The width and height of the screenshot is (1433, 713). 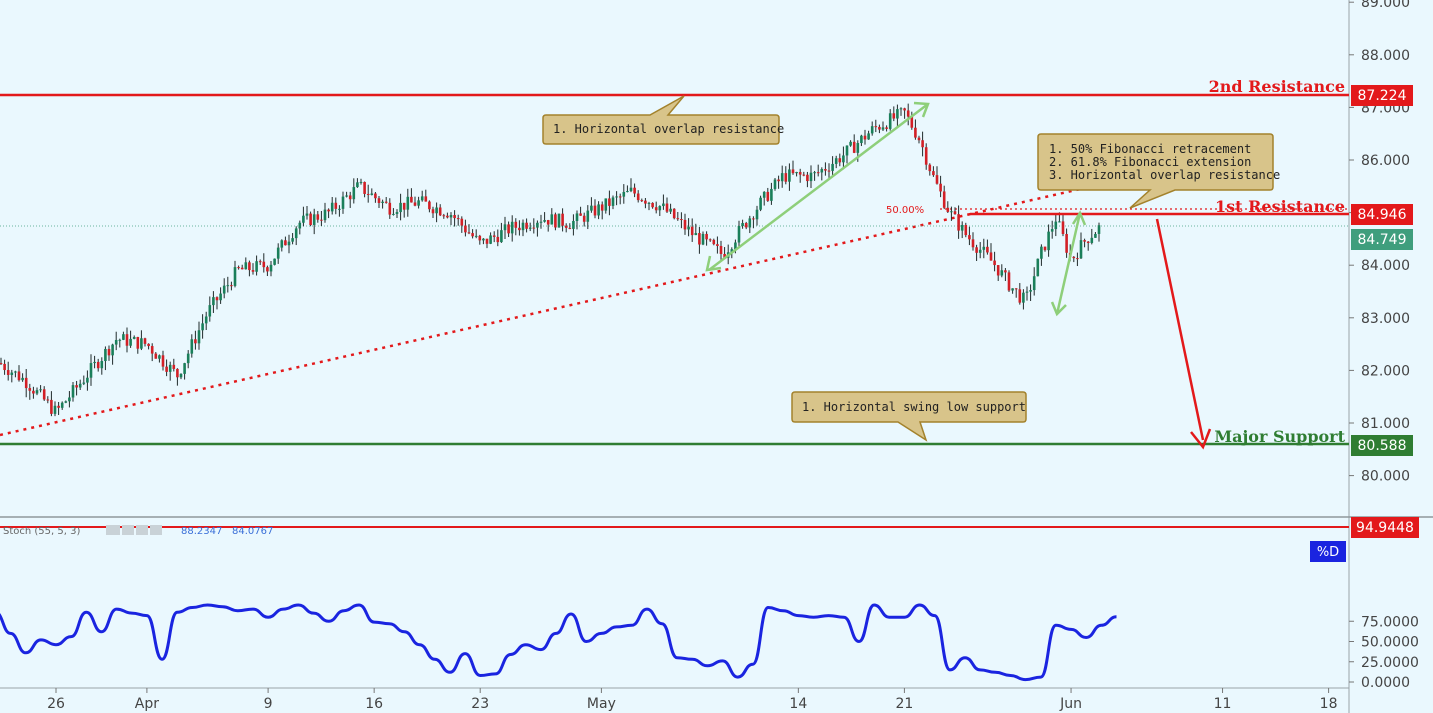 What do you see at coordinates (1079, 218) in the screenshot?
I see `arrow-head-retracement-top` at bounding box center [1079, 218].